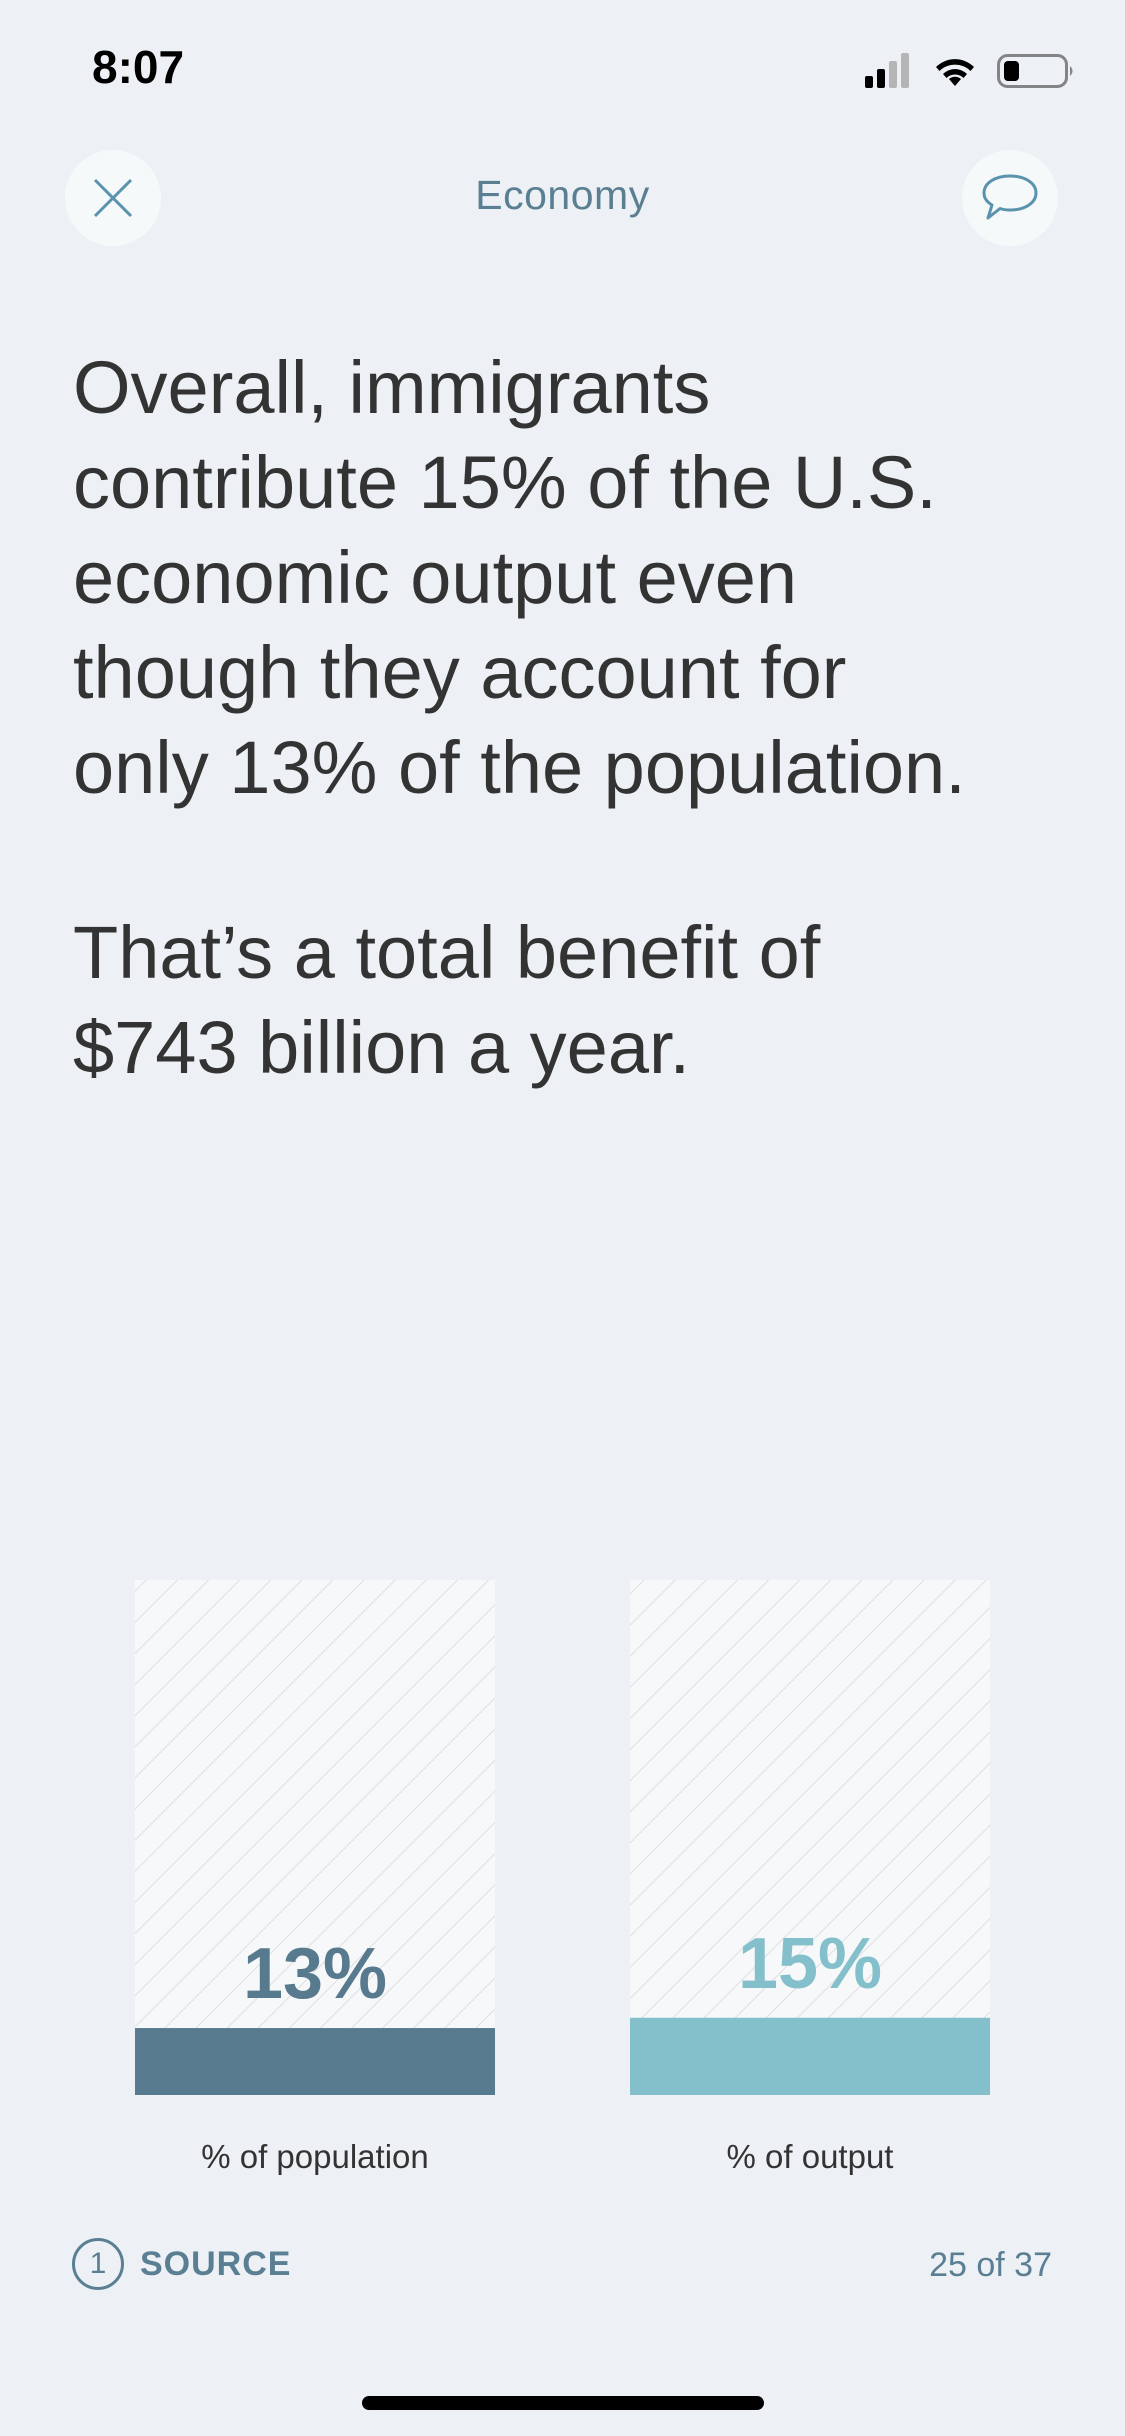 The image size is (1125, 2436). Describe the element at coordinates (216, 2263) in the screenshot. I see `source-label: SOURCE` at that location.